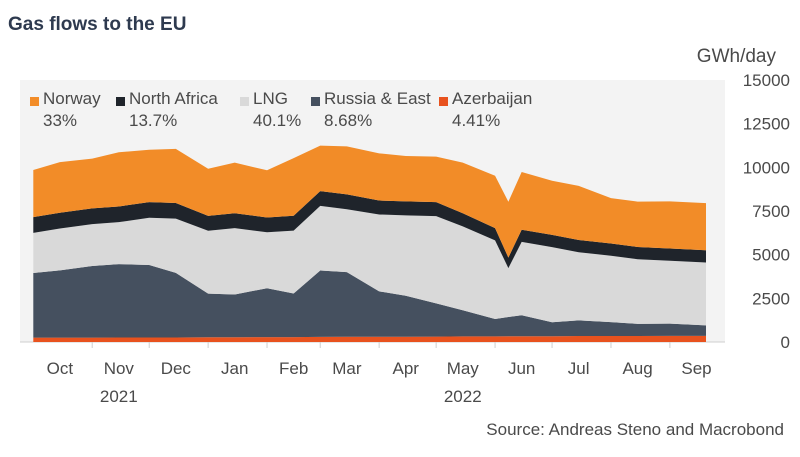 This screenshot has width=800, height=457. Describe the element at coordinates (60, 120) in the screenshot. I see `legend-share-norway: 33%` at that location.